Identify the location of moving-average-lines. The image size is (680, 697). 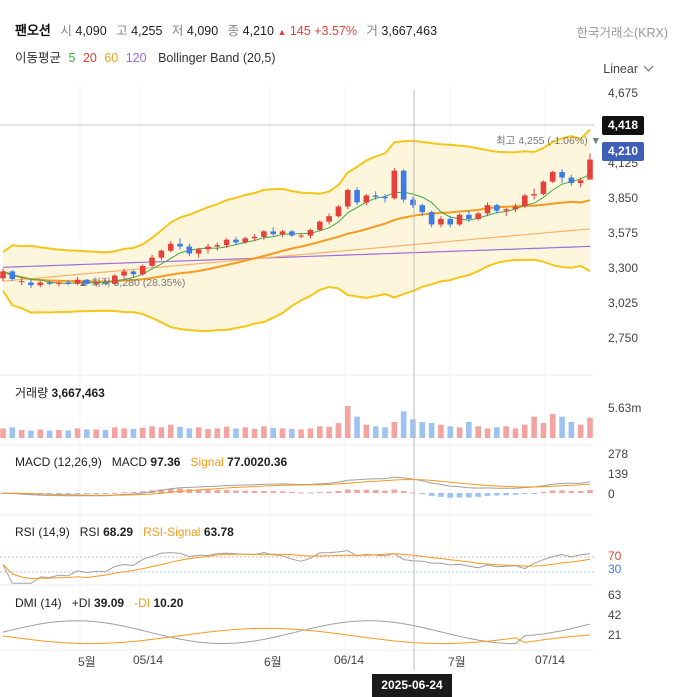
(296, 229).